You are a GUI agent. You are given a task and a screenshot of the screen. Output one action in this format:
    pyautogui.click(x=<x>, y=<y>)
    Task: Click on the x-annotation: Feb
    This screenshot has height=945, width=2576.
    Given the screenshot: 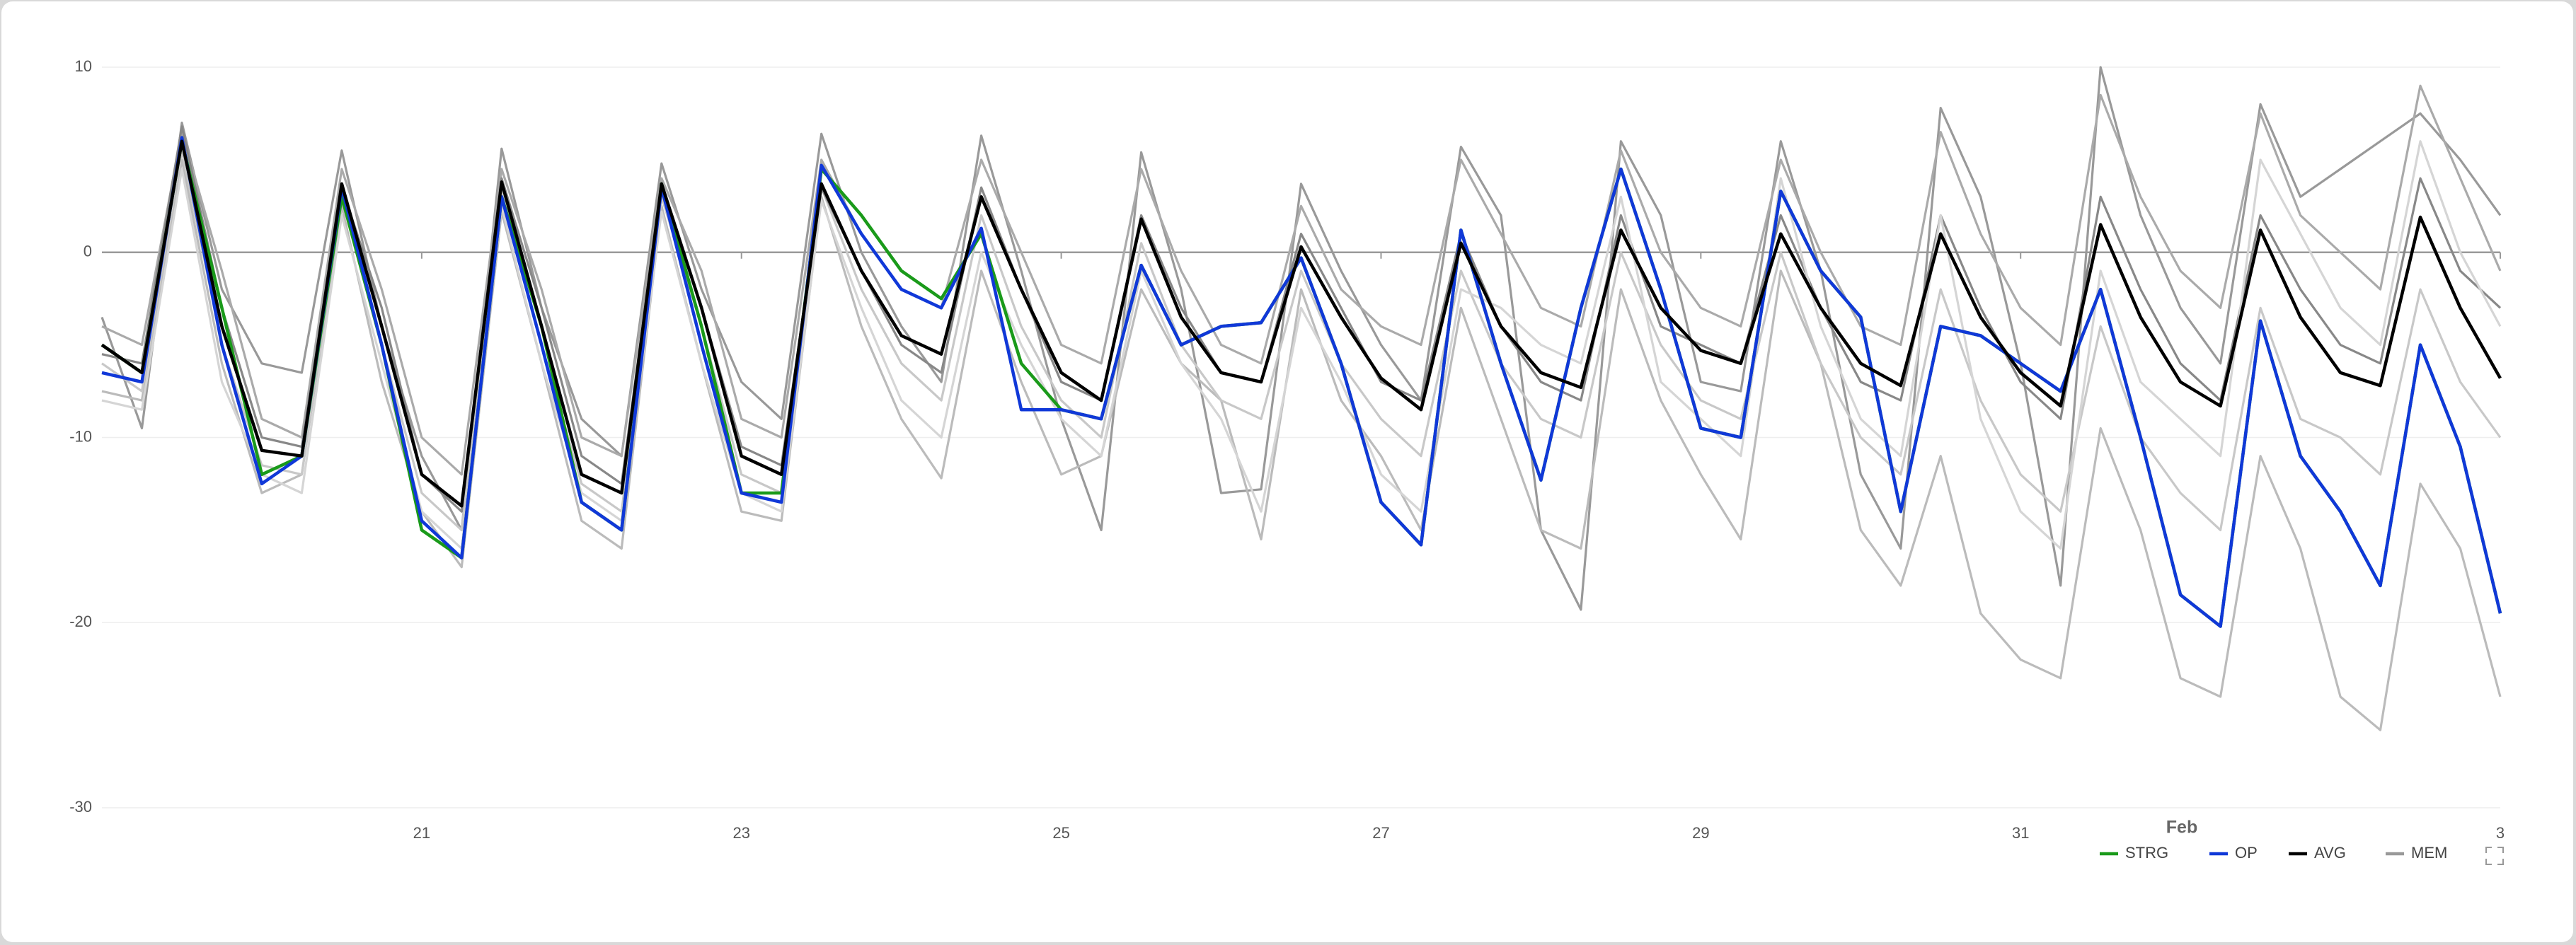 What is the action you would take?
    pyautogui.click(x=2181, y=828)
    